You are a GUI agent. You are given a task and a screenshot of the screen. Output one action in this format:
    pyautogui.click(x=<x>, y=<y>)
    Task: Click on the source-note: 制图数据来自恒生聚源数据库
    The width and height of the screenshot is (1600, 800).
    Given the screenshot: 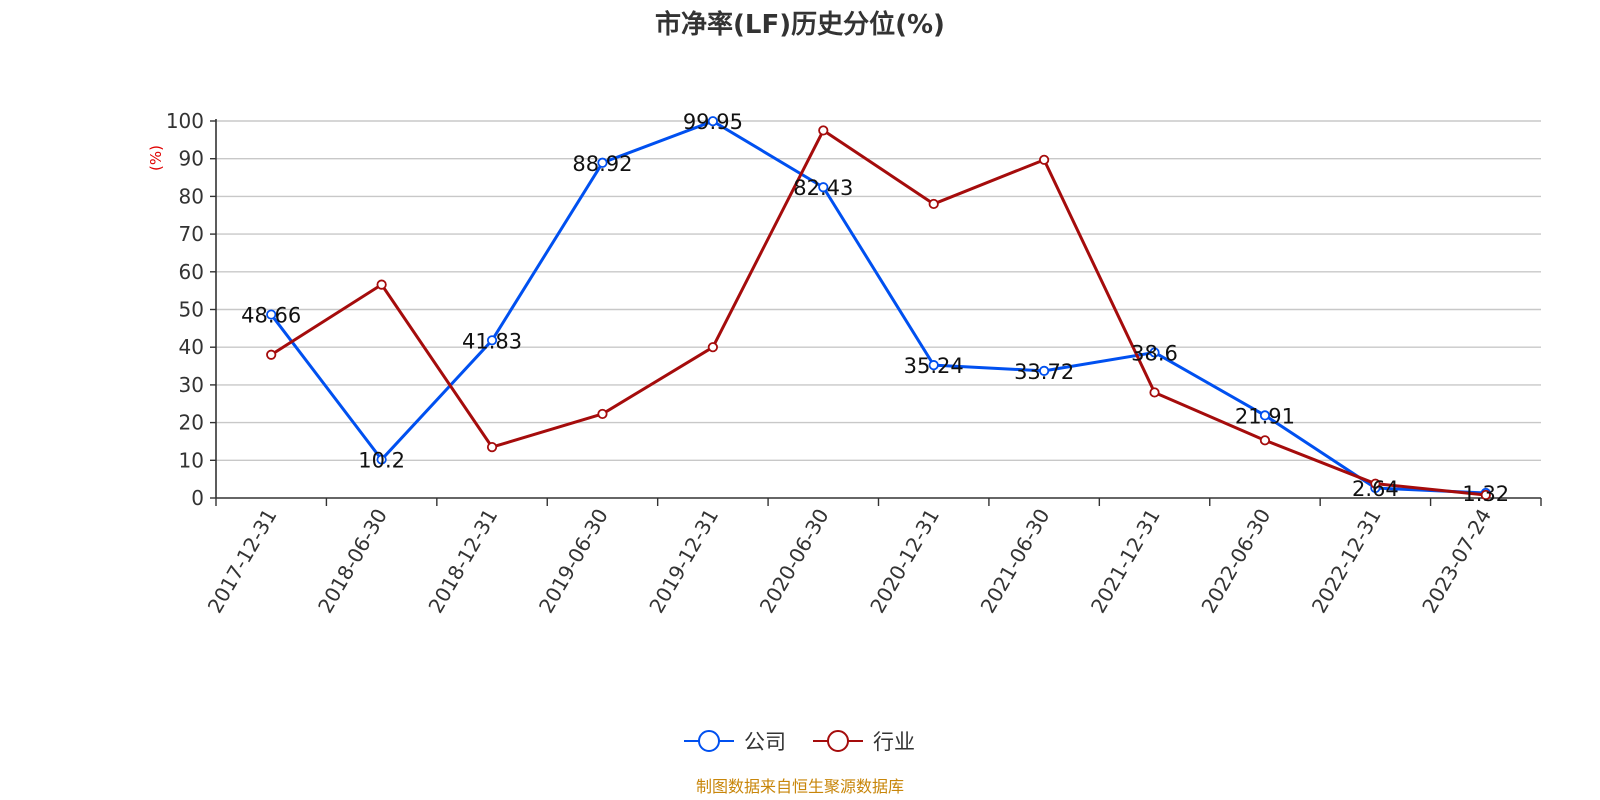 What is the action you would take?
    pyautogui.click(x=800, y=786)
    